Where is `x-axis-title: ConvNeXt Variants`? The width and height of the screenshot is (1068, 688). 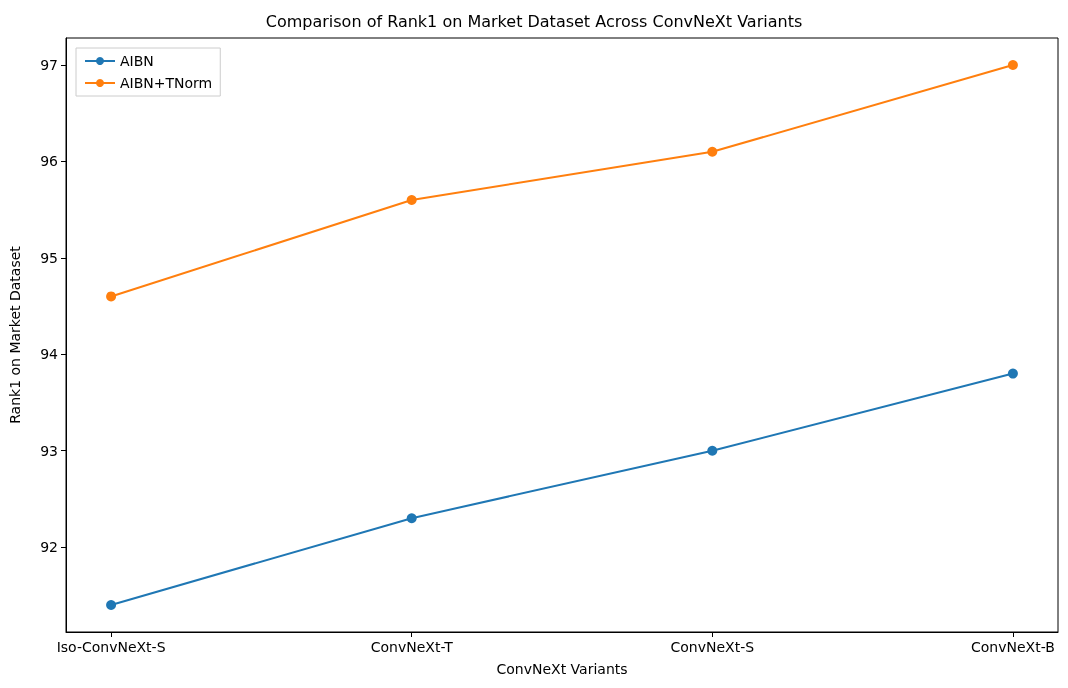 x-axis-title: ConvNeXt Variants is located at coordinates (562, 669).